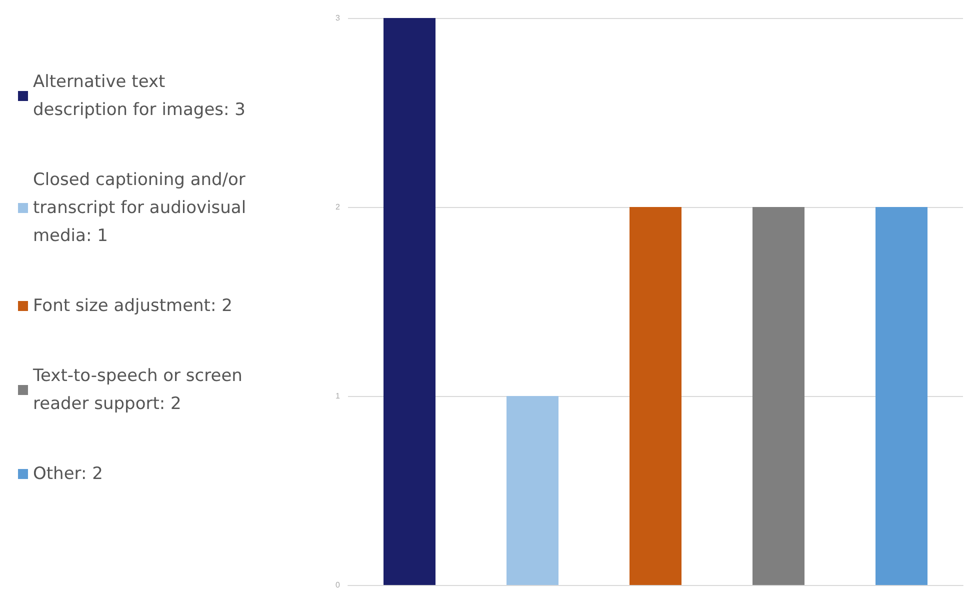  What do you see at coordinates (338, 396) in the screenshot?
I see `y-tick-label: 1` at bounding box center [338, 396].